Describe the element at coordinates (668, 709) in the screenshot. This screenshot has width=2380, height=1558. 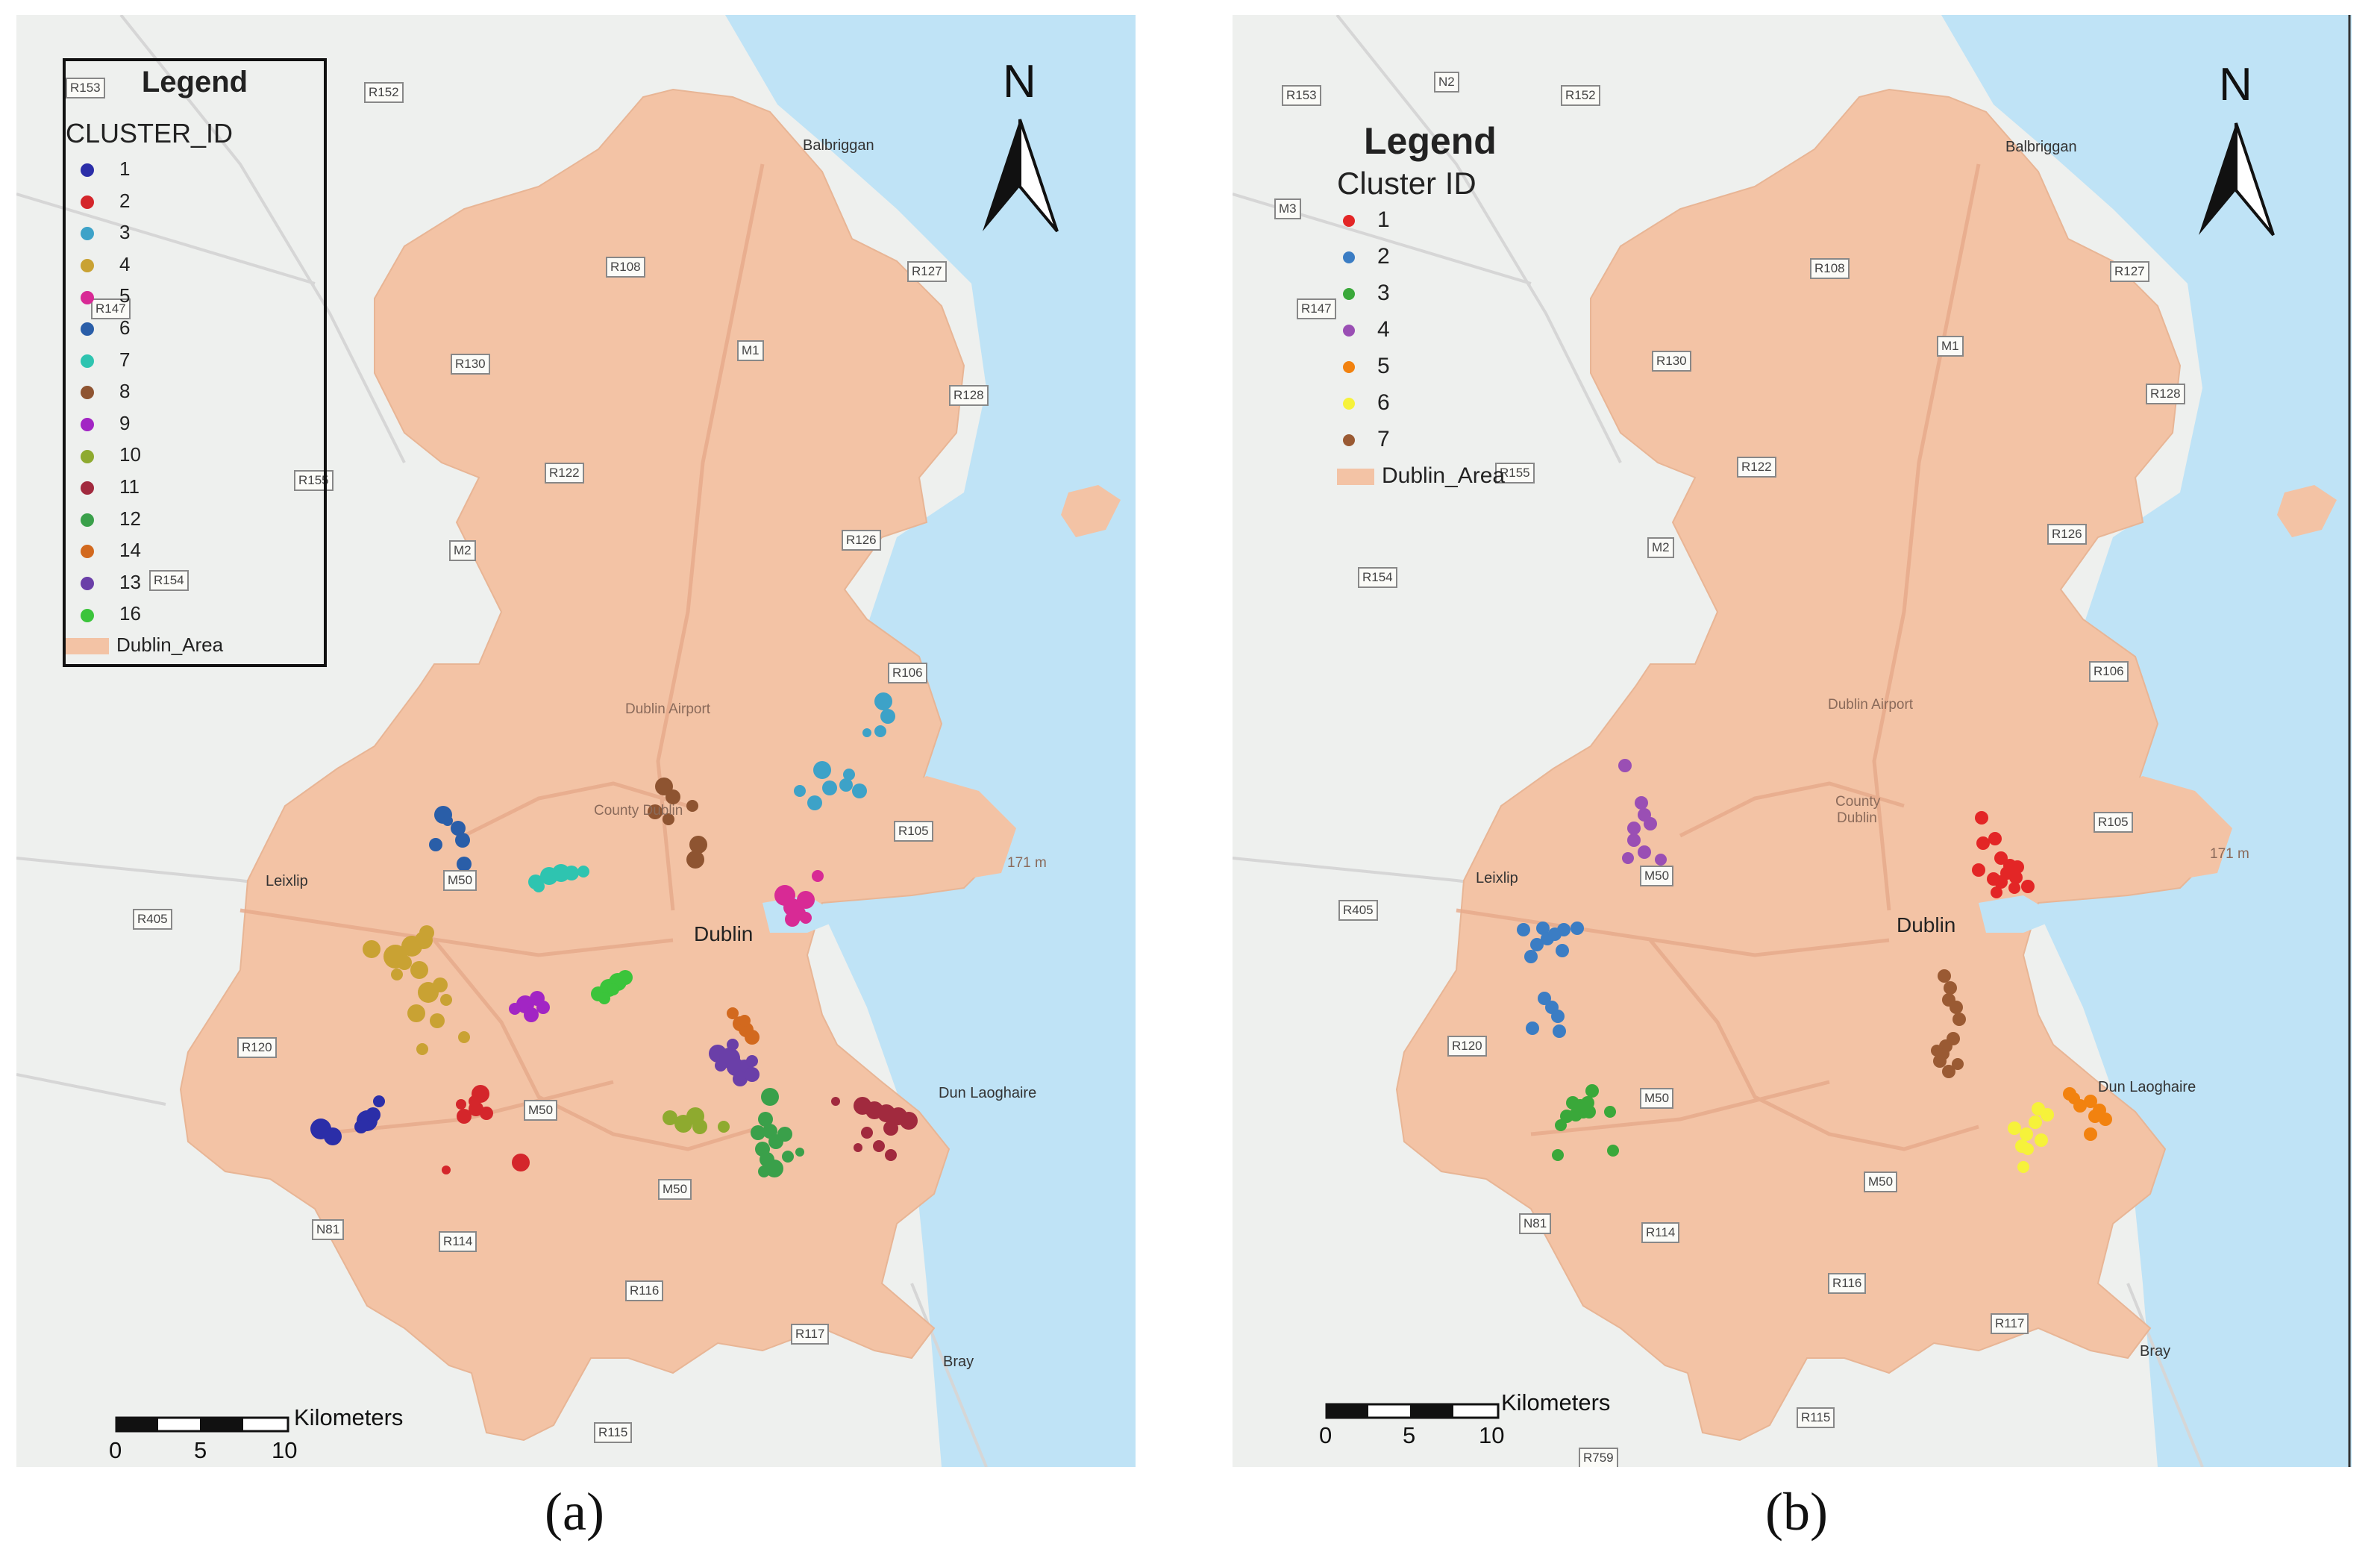
I see `place-label-dublin-airport: Dublin Airport` at that location.